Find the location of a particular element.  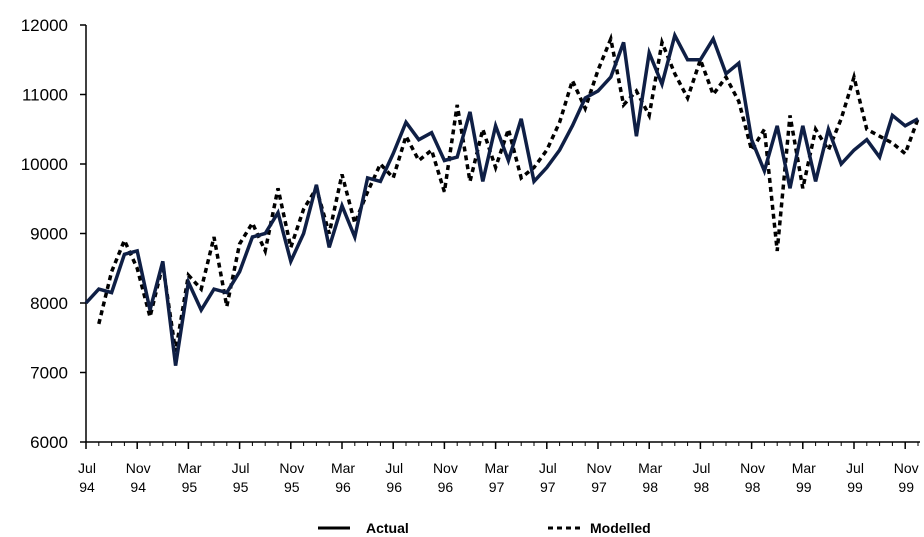

y-tick-label: 12000 is located at coordinates (44, 25).